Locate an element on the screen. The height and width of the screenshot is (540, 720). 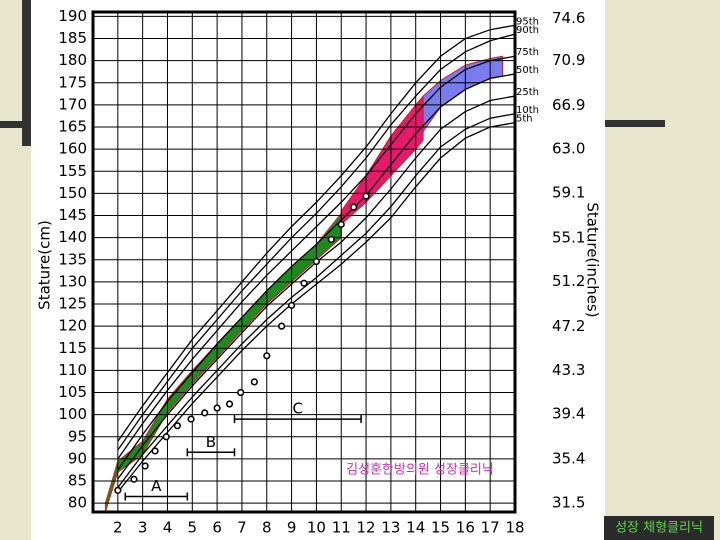
y2-tick-label: 31.5 is located at coordinates (568, 503).